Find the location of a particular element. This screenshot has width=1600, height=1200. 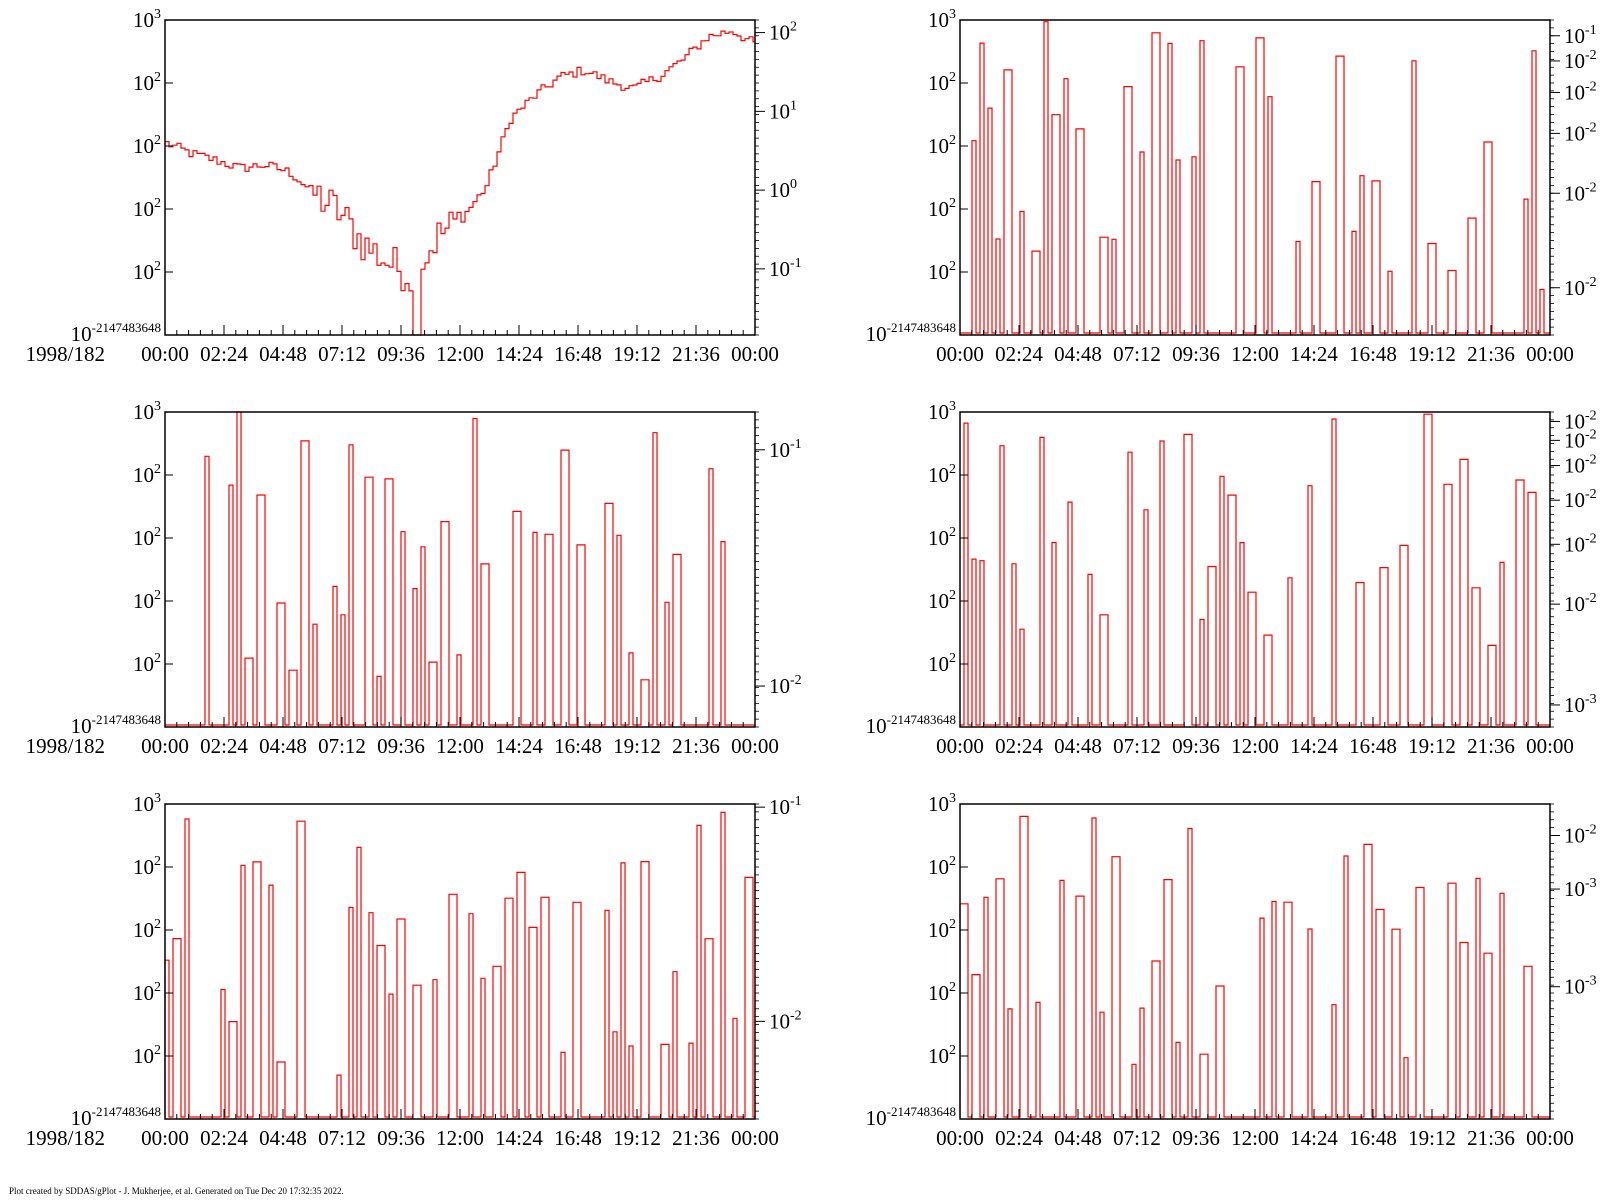

y-right-tick-label: 10² is located at coordinates (783, 32).